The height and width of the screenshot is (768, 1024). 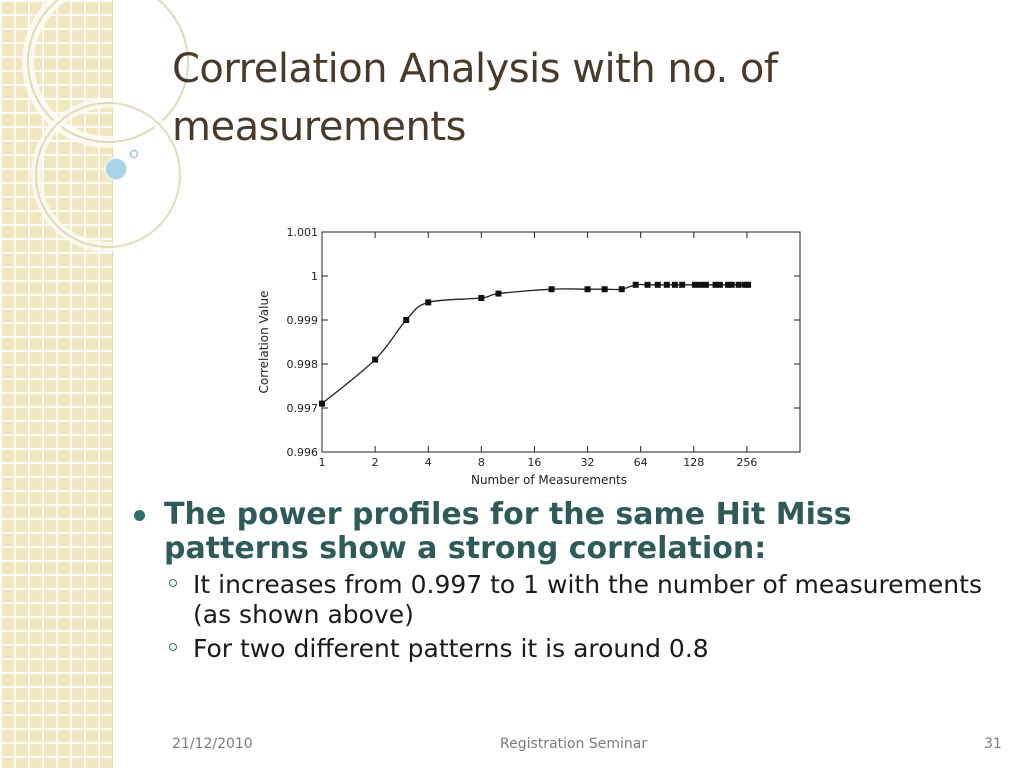 What do you see at coordinates (641, 462) in the screenshot?
I see `x-tick-label: 64` at bounding box center [641, 462].